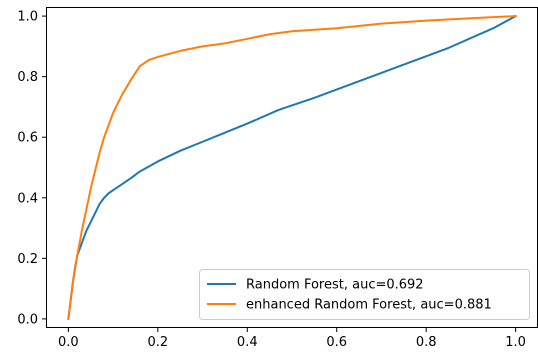 This screenshot has width=538, height=356. I want to click on x-tick-label: 0.2, so click(157, 342).